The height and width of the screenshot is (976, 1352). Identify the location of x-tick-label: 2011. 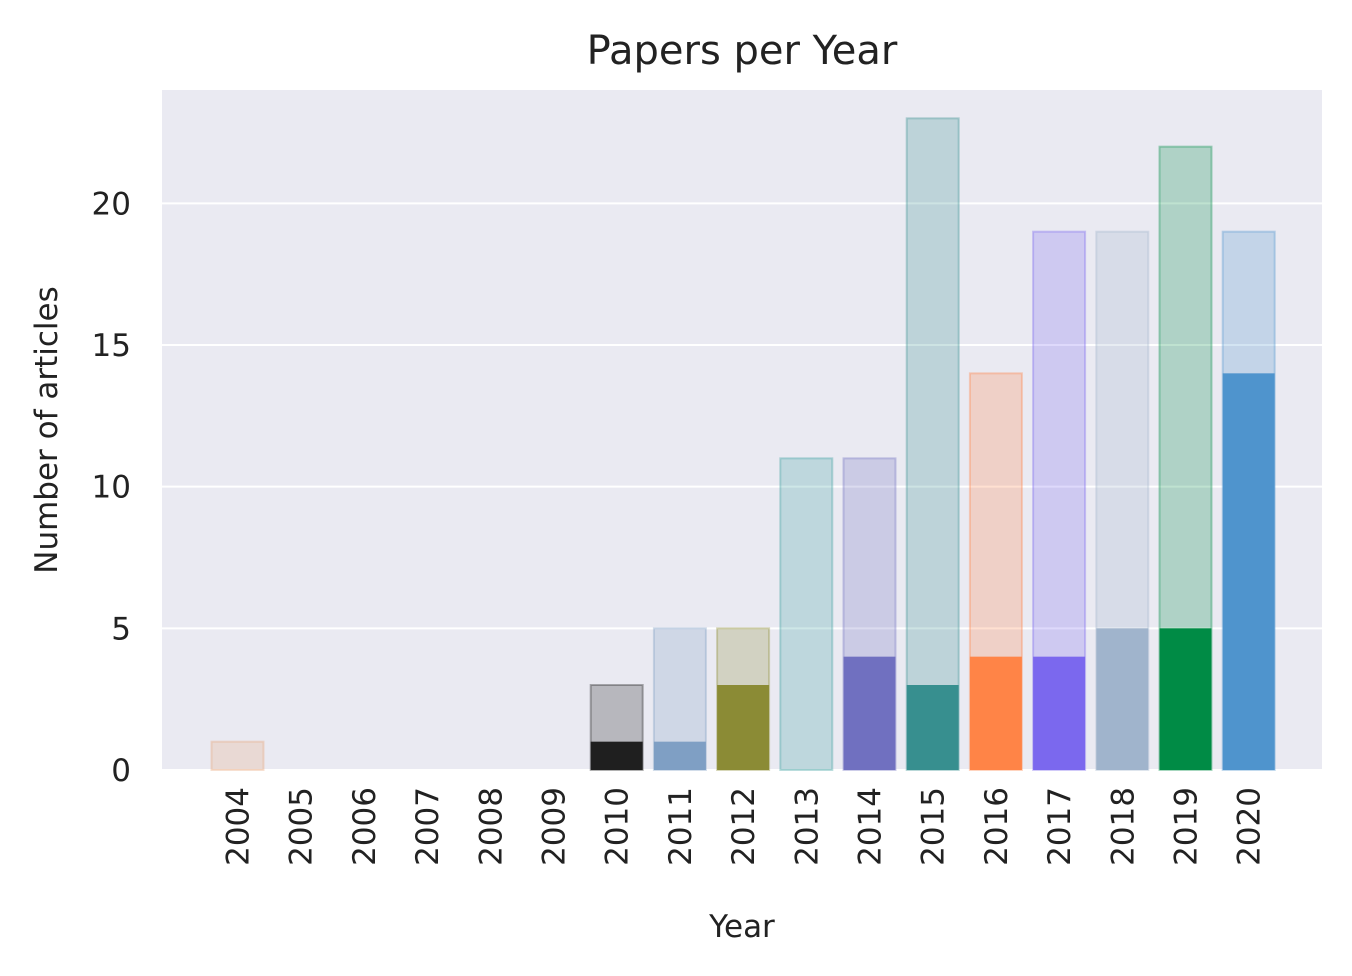
(681, 826).